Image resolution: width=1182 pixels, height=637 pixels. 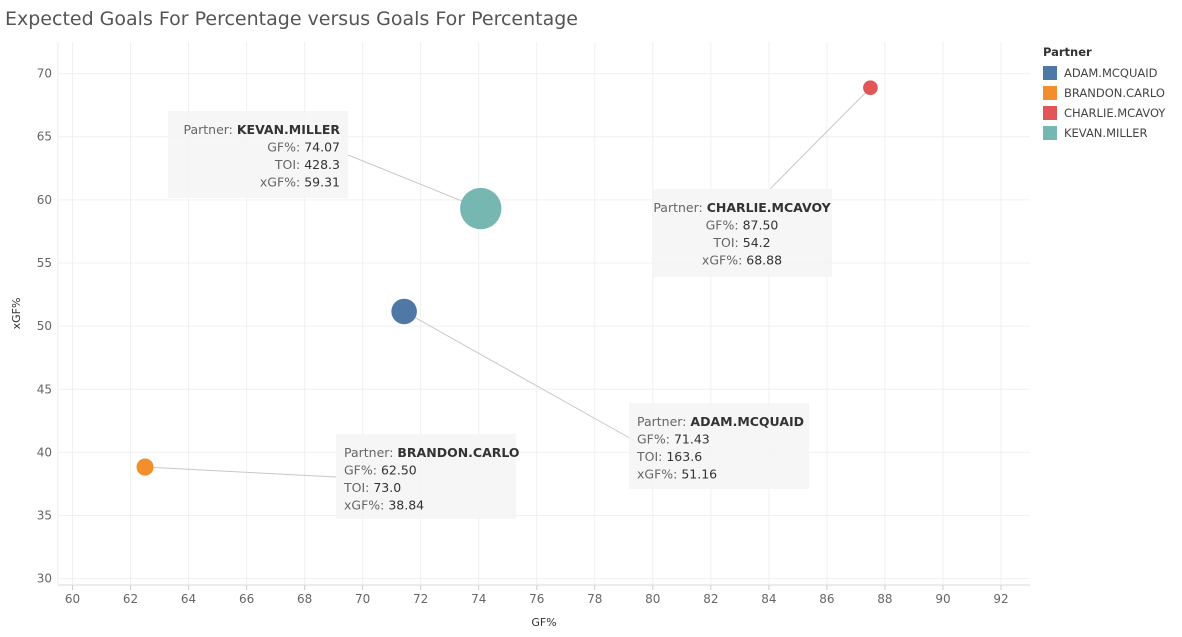 What do you see at coordinates (130, 599) in the screenshot?
I see `x-tick-label: 62` at bounding box center [130, 599].